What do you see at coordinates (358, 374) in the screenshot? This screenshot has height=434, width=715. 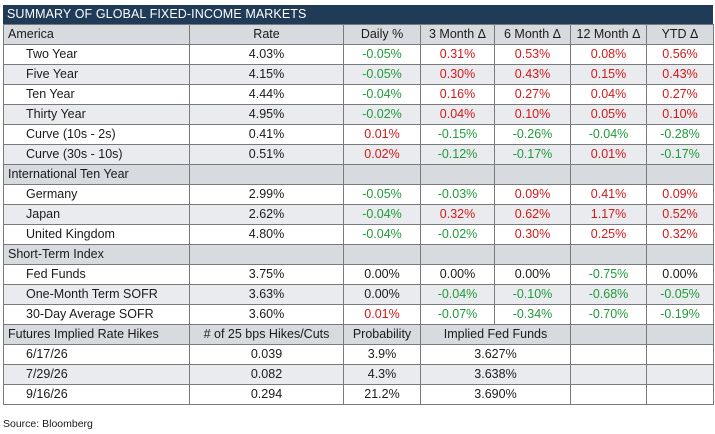 I see `table-row: 7/29/26 0.082 4.3% 3.638%` at bounding box center [358, 374].